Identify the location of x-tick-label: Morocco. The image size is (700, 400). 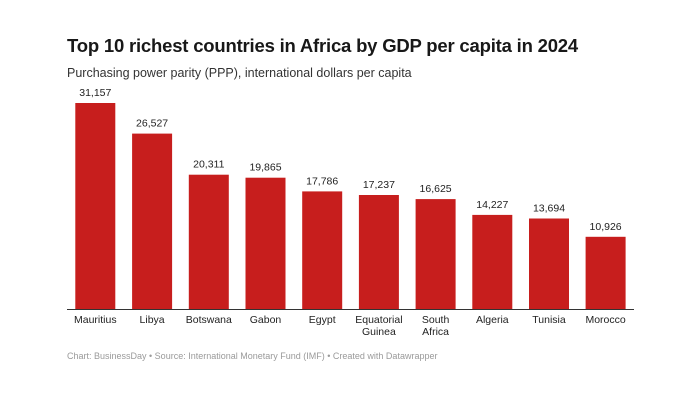
(605, 320).